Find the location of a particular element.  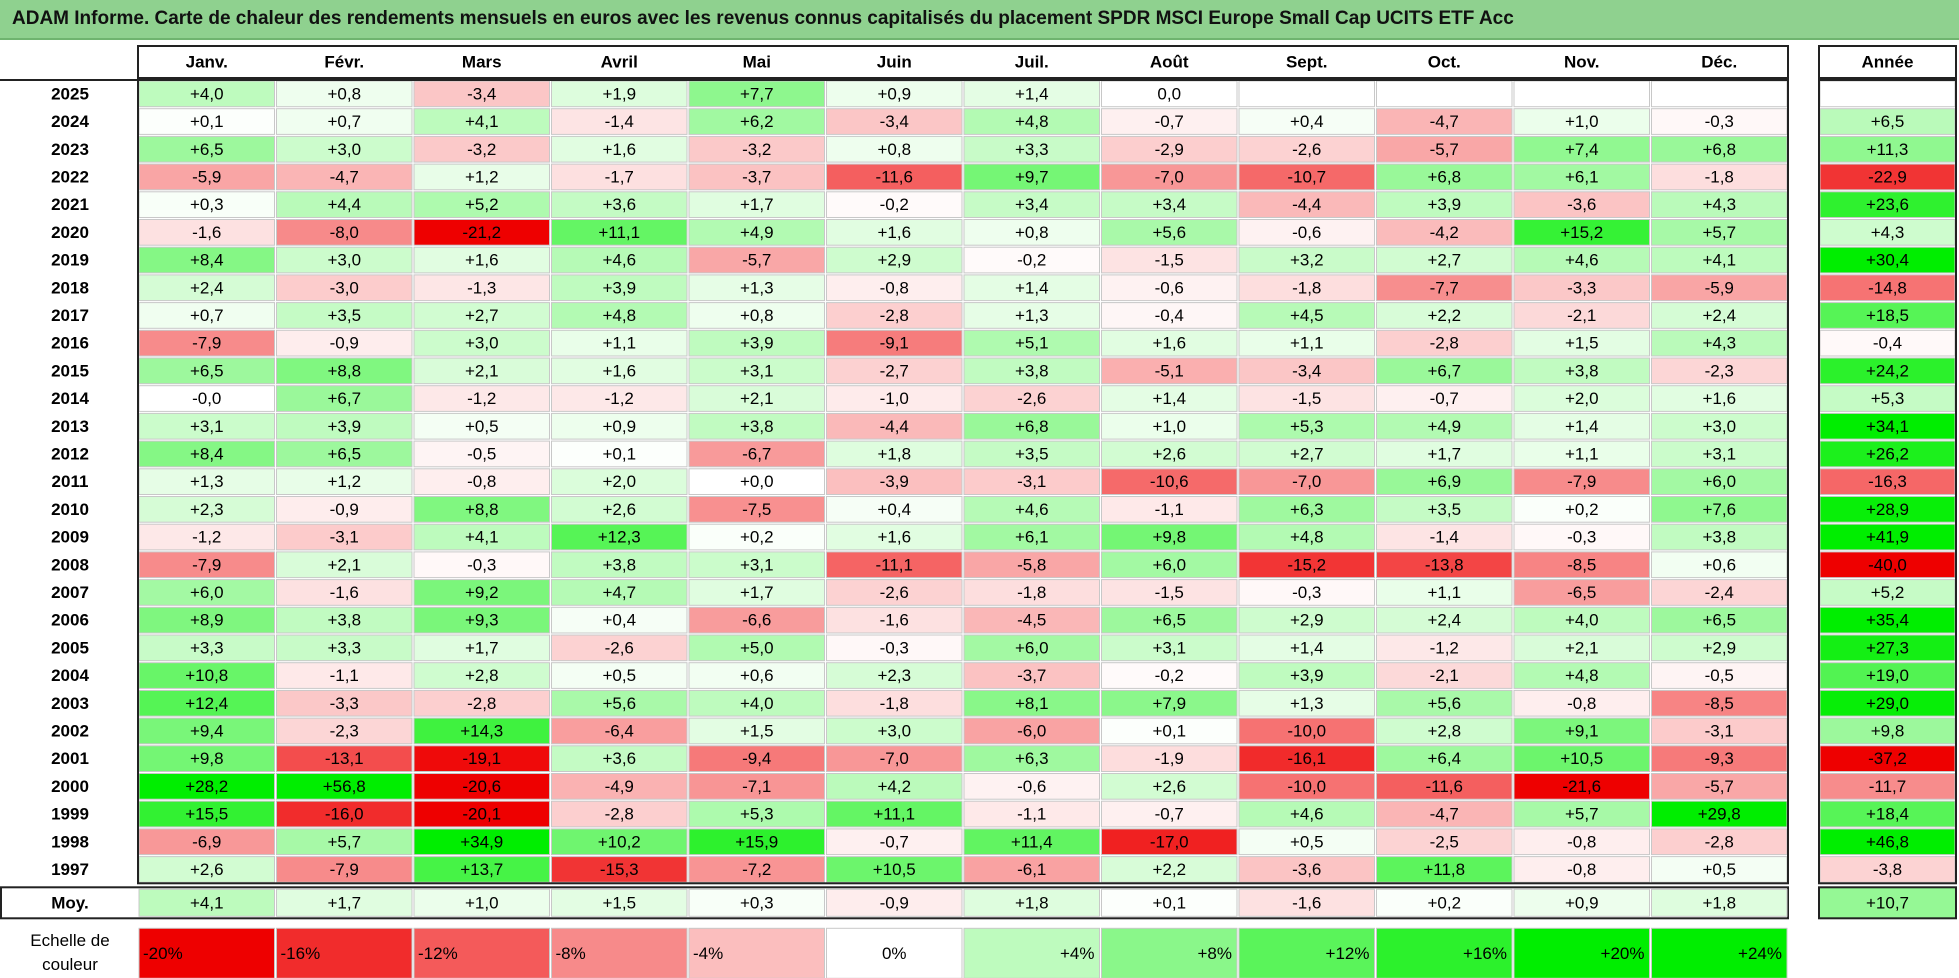

cell-value-2005-10: -1,2 is located at coordinates (1444, 647).